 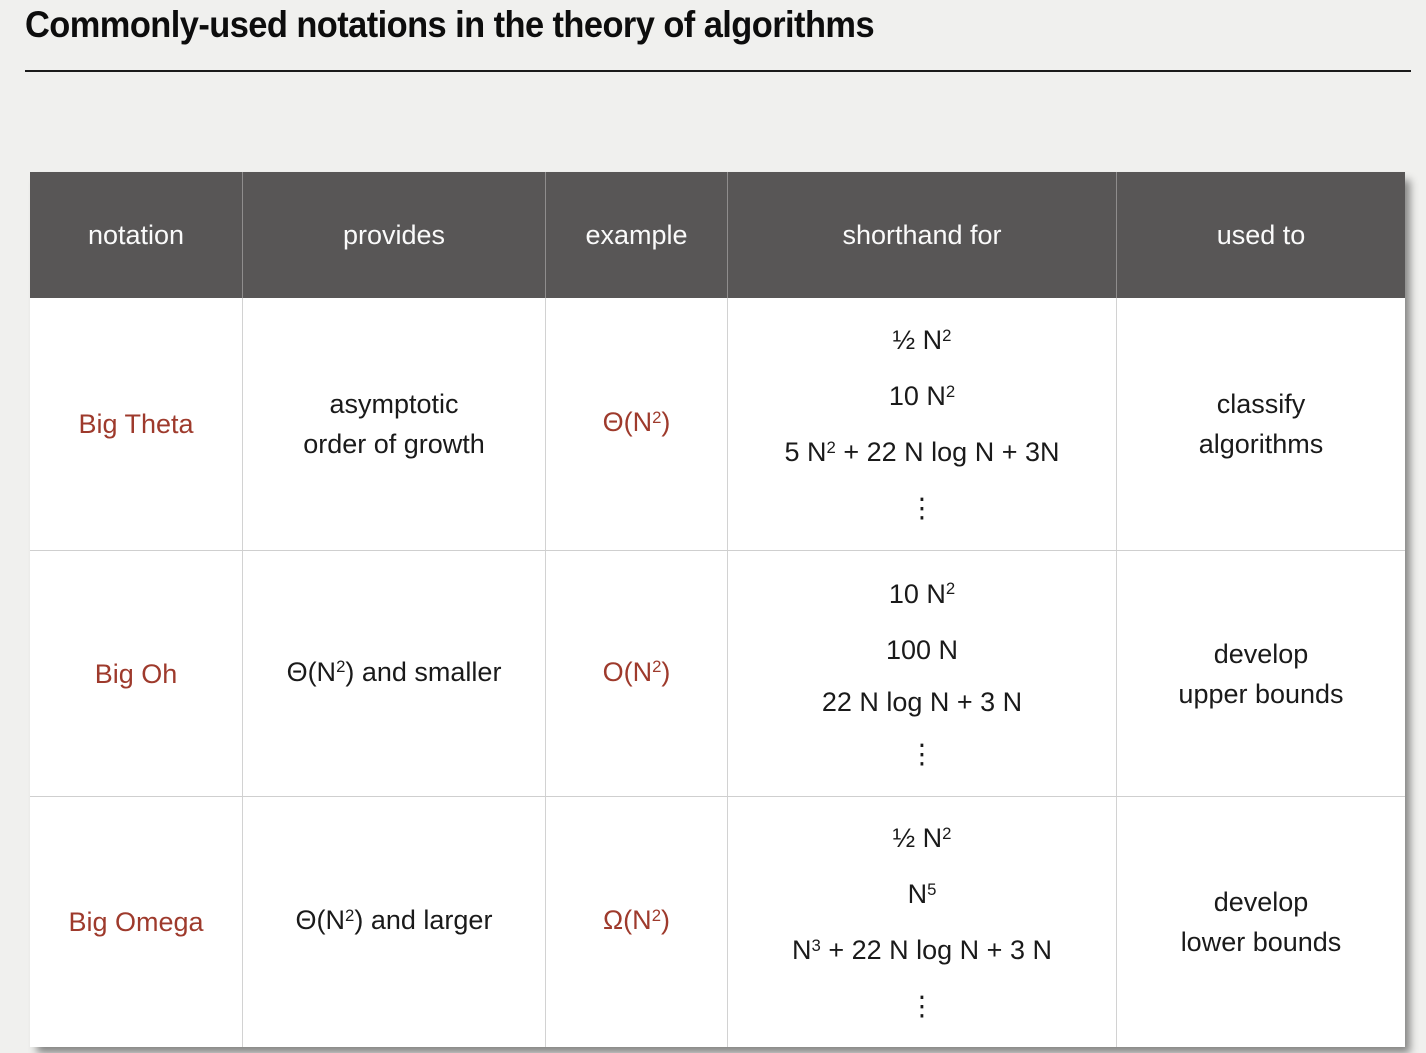 What do you see at coordinates (922, 452) in the screenshot?
I see `cell-line: 5 N2 + 22 N log N + 3N` at bounding box center [922, 452].